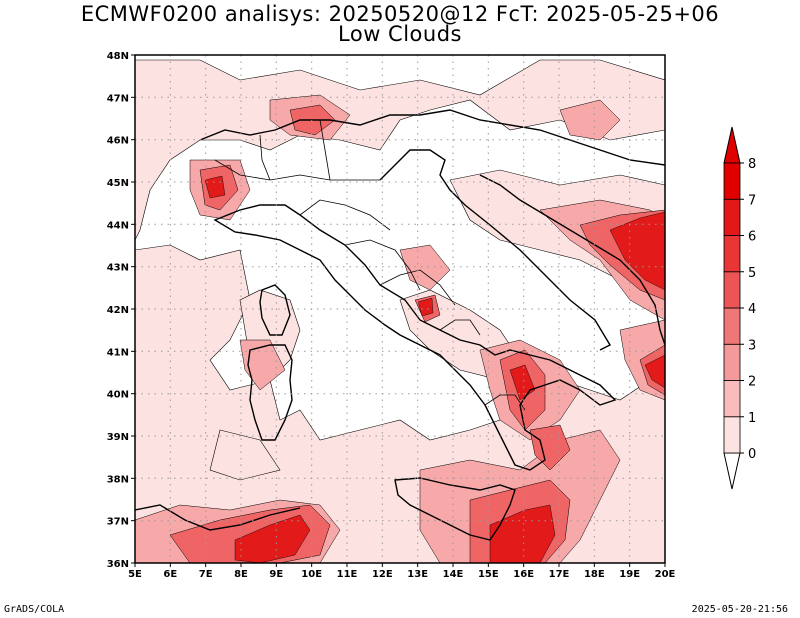  Describe the element at coordinates (241, 574) in the screenshot. I see `x-tick-label: 8E` at that location.